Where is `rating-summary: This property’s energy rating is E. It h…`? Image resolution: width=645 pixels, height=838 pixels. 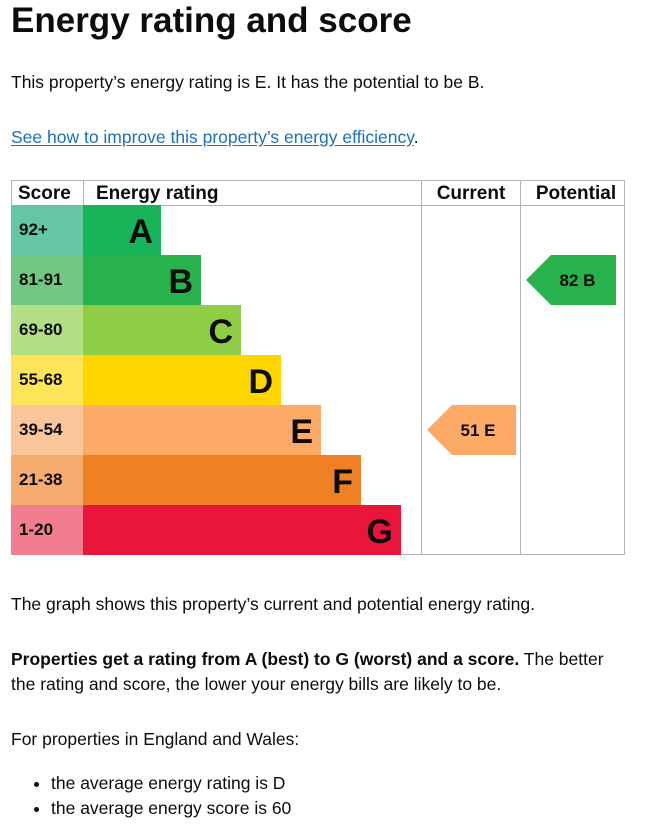 rating-summary: This property’s energy rating is E. It h… is located at coordinates (248, 82).